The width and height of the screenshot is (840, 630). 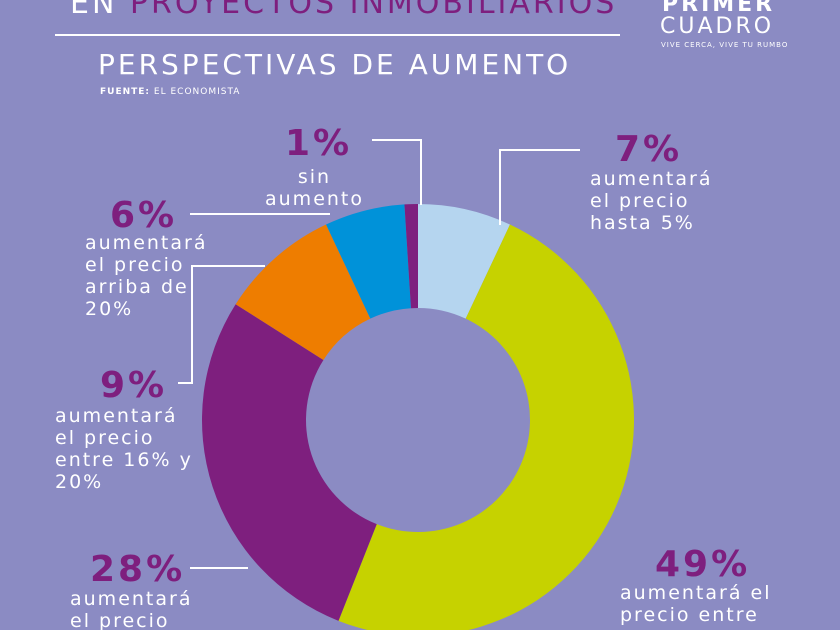 What do you see at coordinates (703, 564) in the screenshot?
I see `value-label: 49%` at bounding box center [703, 564].